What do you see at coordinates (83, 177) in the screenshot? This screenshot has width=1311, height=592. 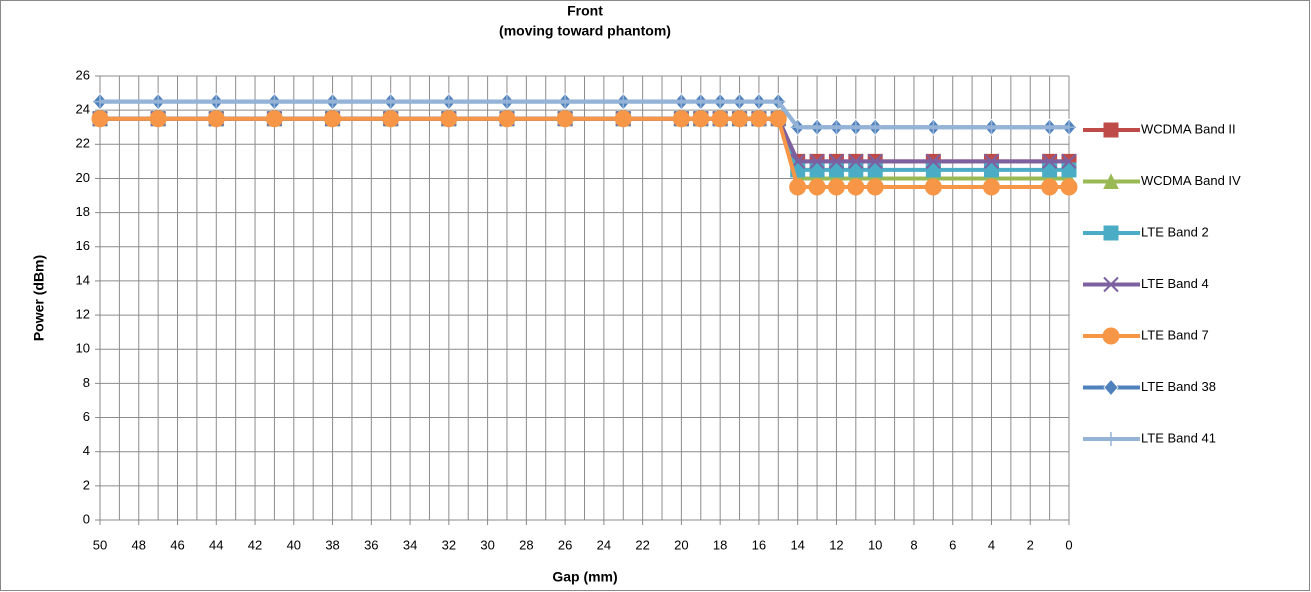 I see `y-tick-label: 20` at bounding box center [83, 177].